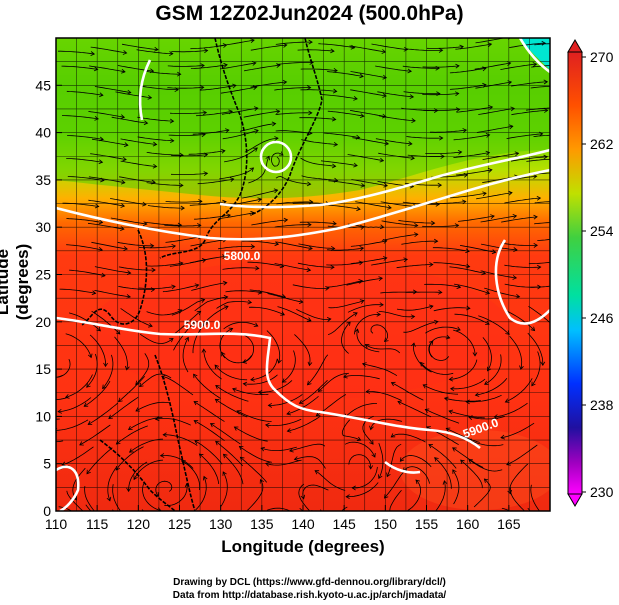 The image size is (619, 605). What do you see at coordinates (386, 524) in the screenshot?
I see `x-tick-label: 150` at bounding box center [386, 524].